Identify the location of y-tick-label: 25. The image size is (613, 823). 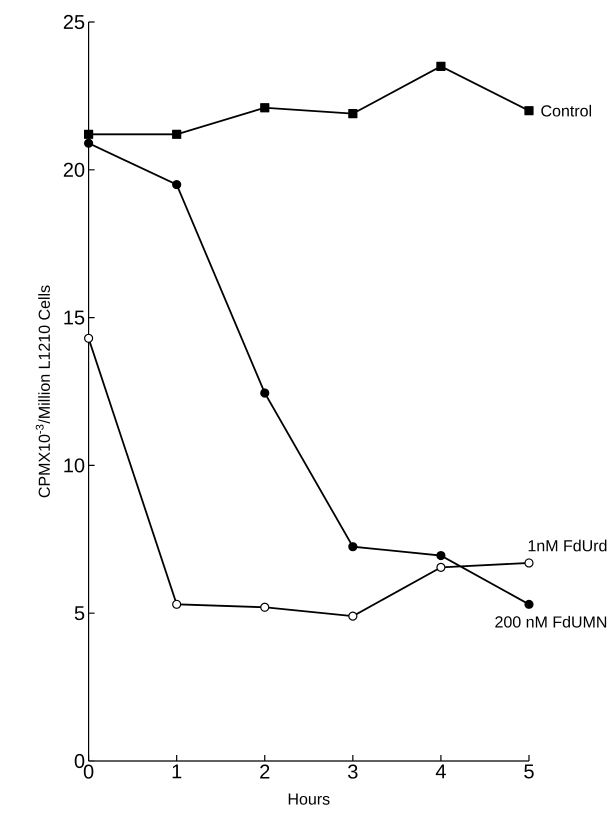
(74, 22).